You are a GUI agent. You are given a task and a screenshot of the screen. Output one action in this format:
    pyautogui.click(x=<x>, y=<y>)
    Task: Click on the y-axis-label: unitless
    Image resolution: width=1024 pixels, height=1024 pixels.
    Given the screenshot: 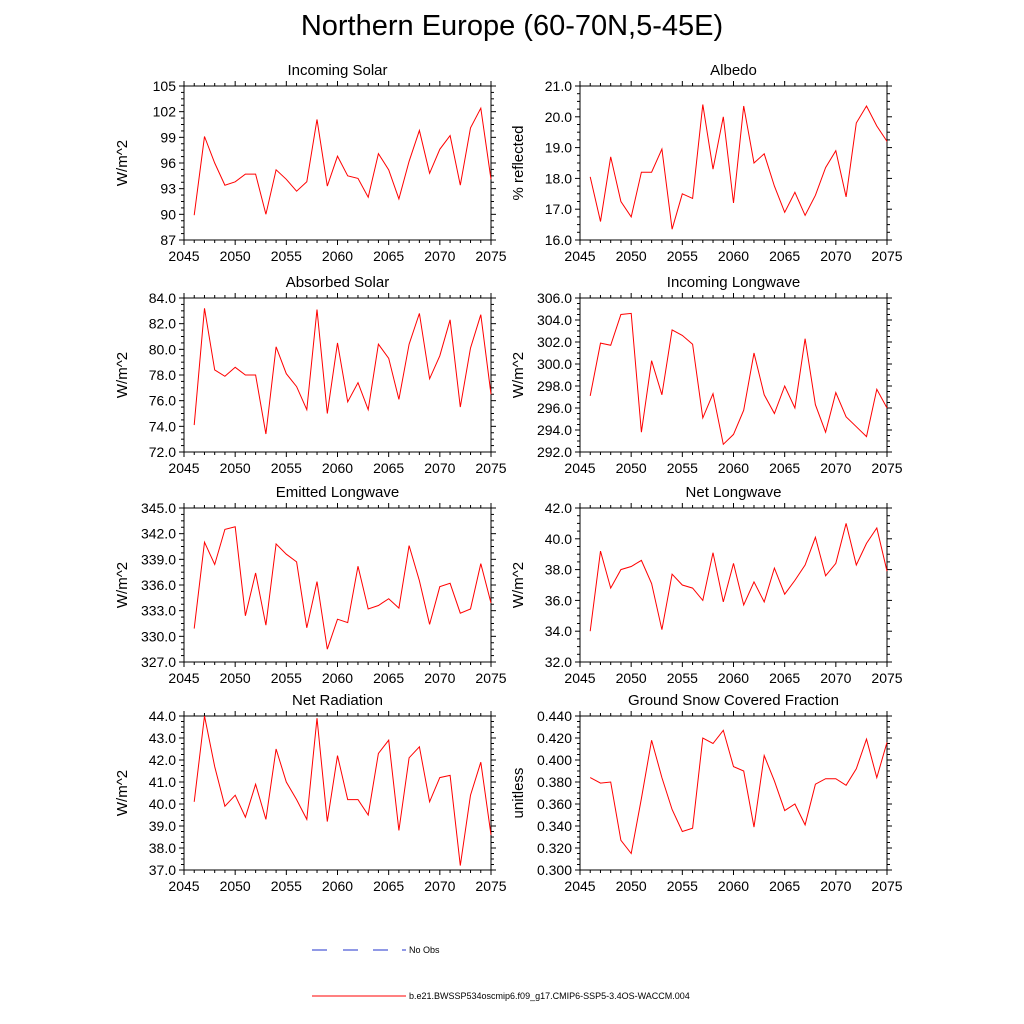 What is the action you would take?
    pyautogui.click(x=518, y=793)
    